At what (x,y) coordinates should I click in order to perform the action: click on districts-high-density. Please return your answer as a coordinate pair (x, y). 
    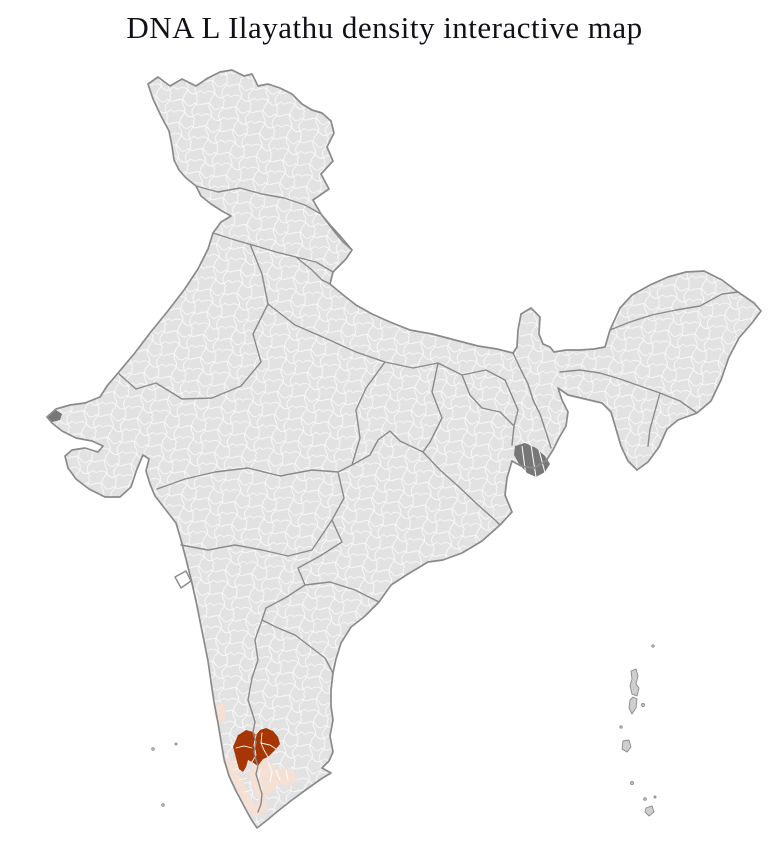
    Looking at the image, I should click on (256, 750).